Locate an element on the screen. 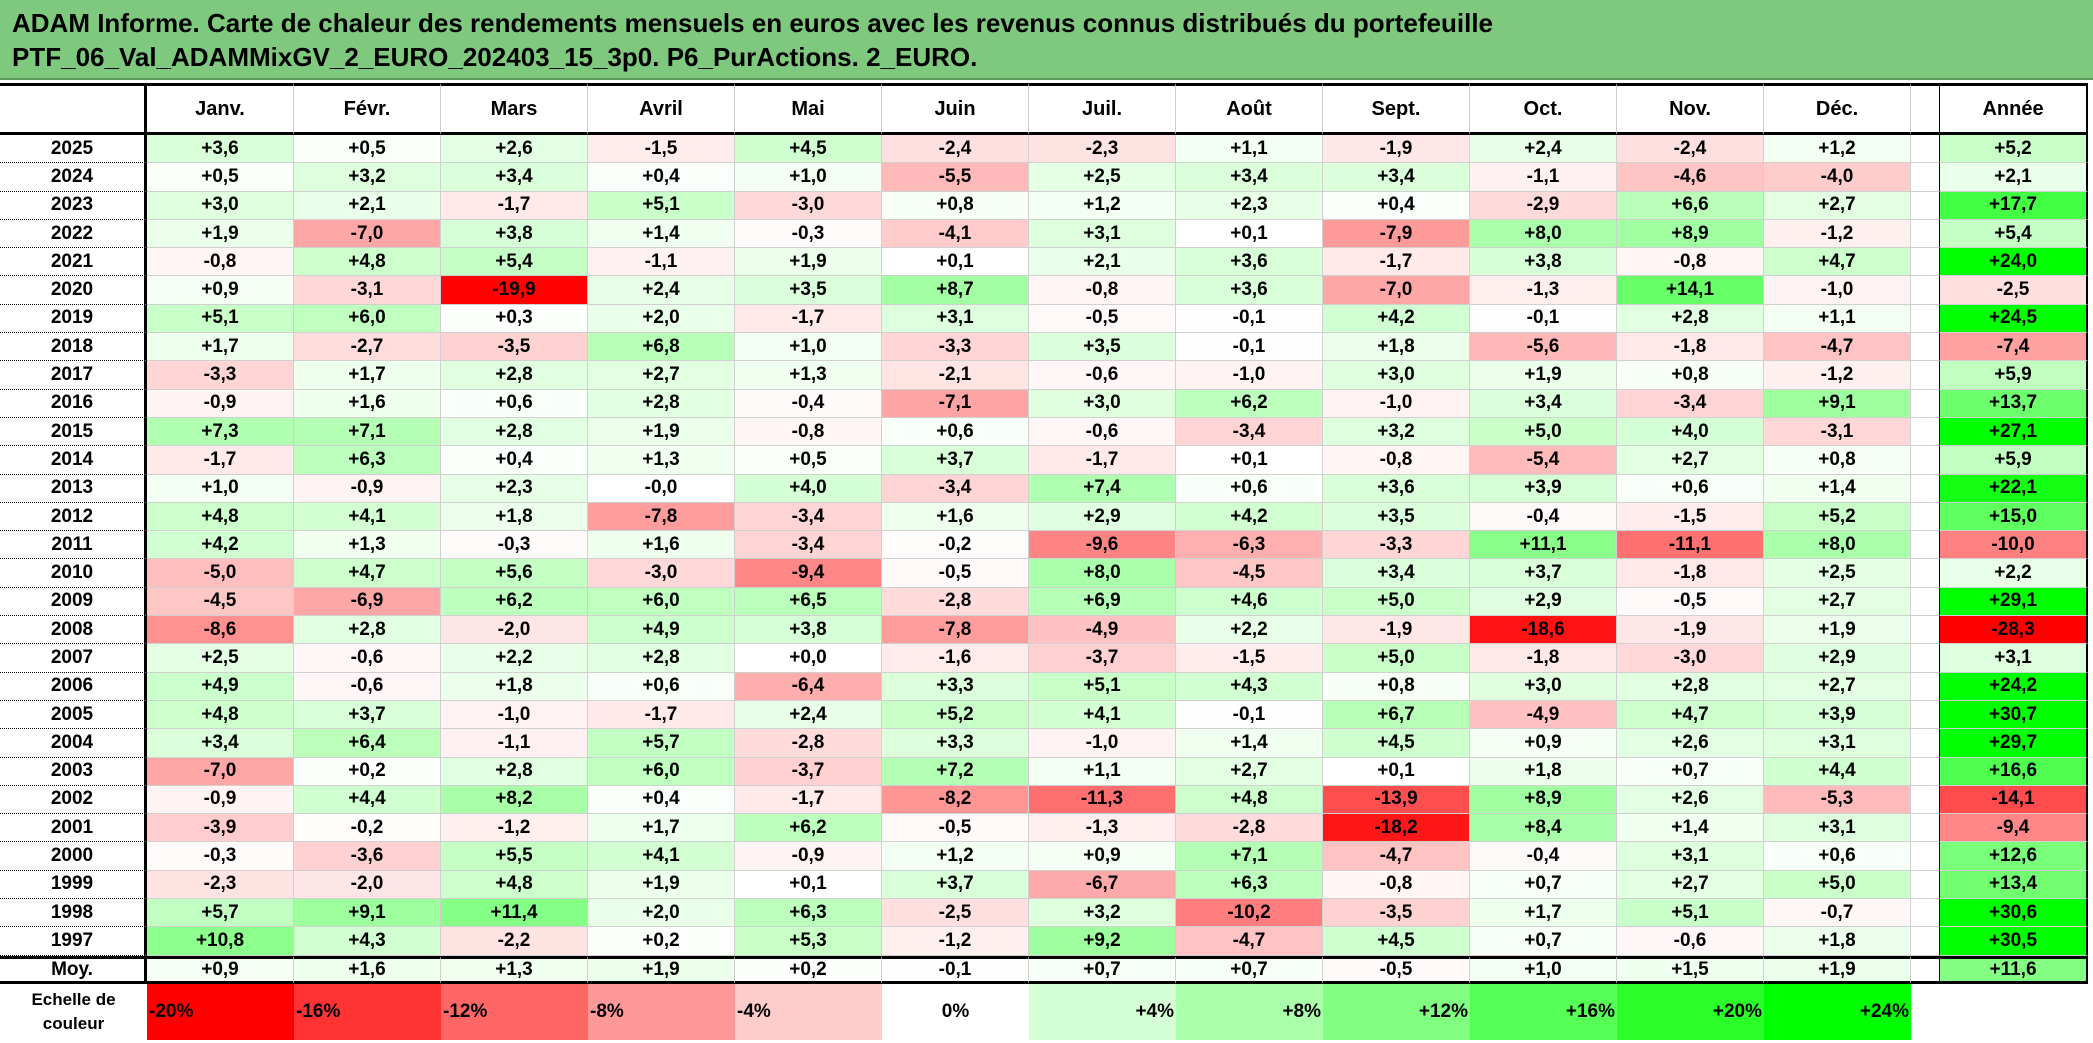 This screenshot has width=2093, height=1043. row-label: Moy. is located at coordinates (73, 969).